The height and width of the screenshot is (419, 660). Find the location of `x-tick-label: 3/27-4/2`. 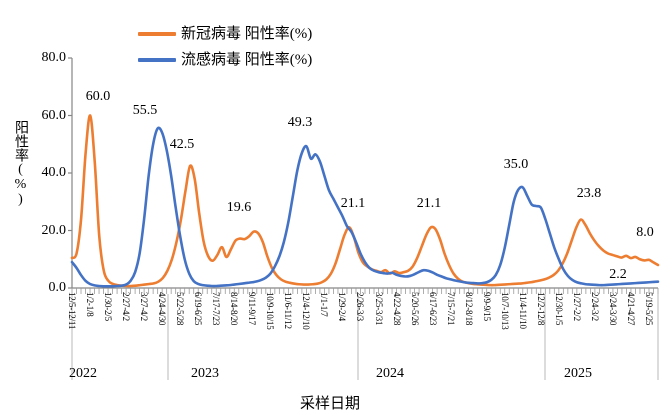

x-tick-label: 3/27-4/2 is located at coordinates (144, 306).